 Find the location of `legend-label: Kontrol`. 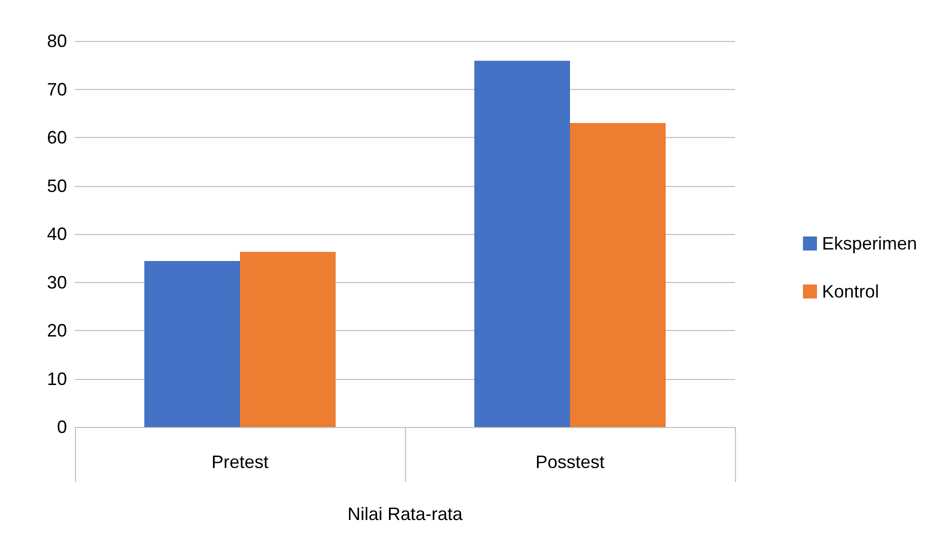

legend-label: Kontrol is located at coordinates (851, 292).